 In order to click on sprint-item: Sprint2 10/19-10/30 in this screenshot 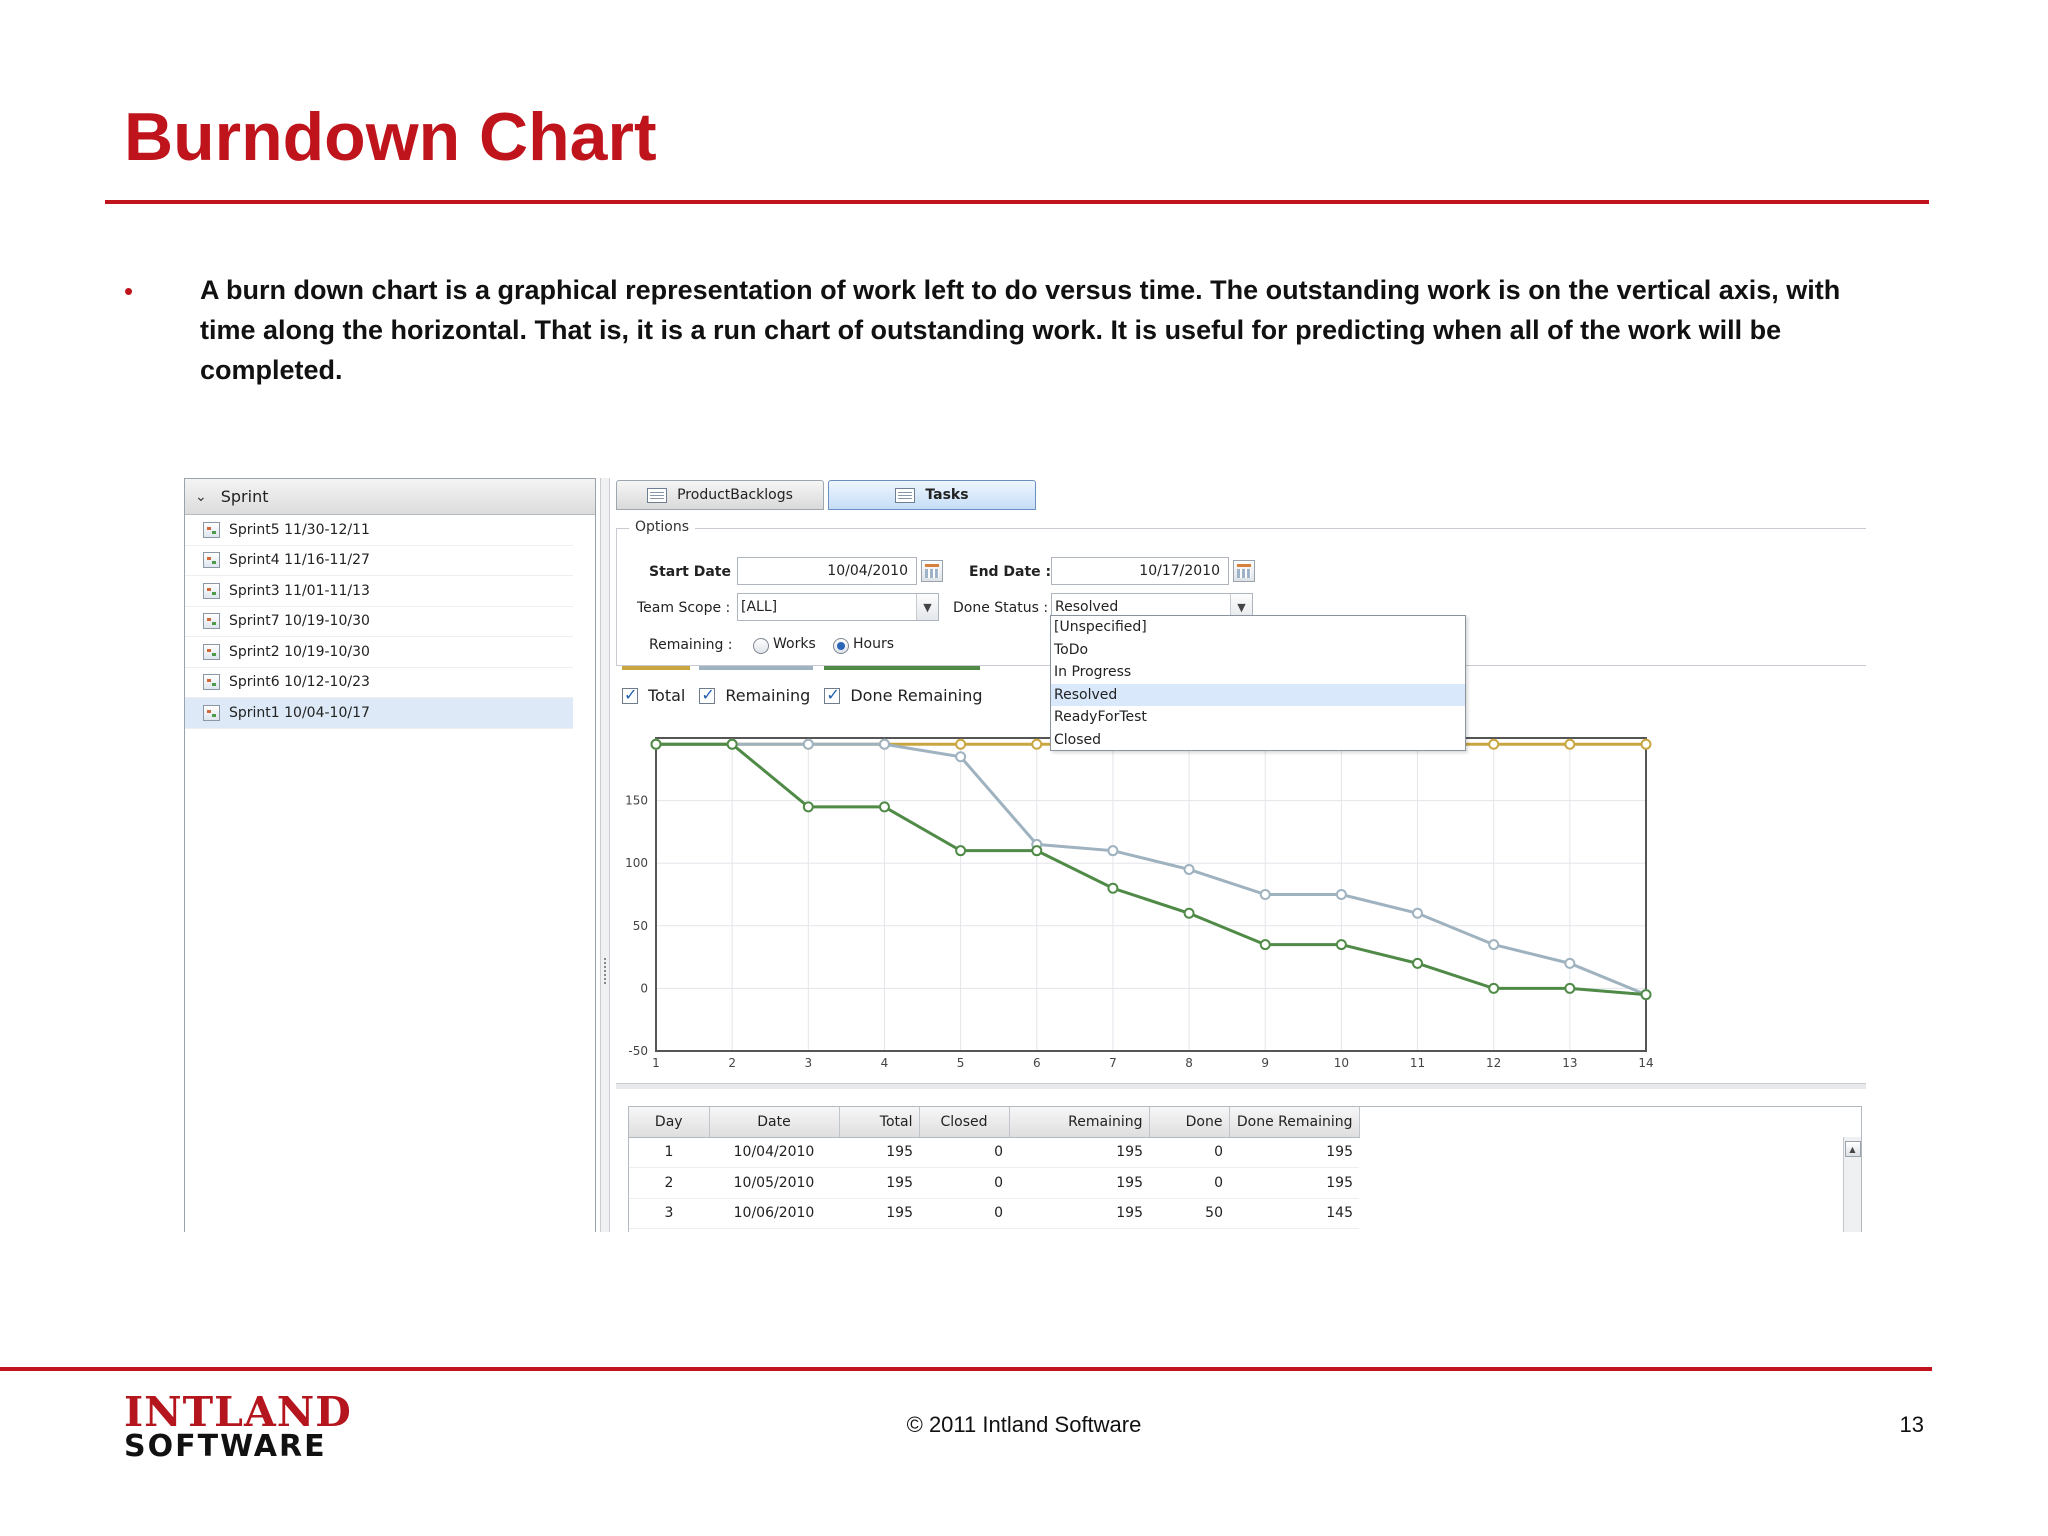, I will do `click(379, 652)`.